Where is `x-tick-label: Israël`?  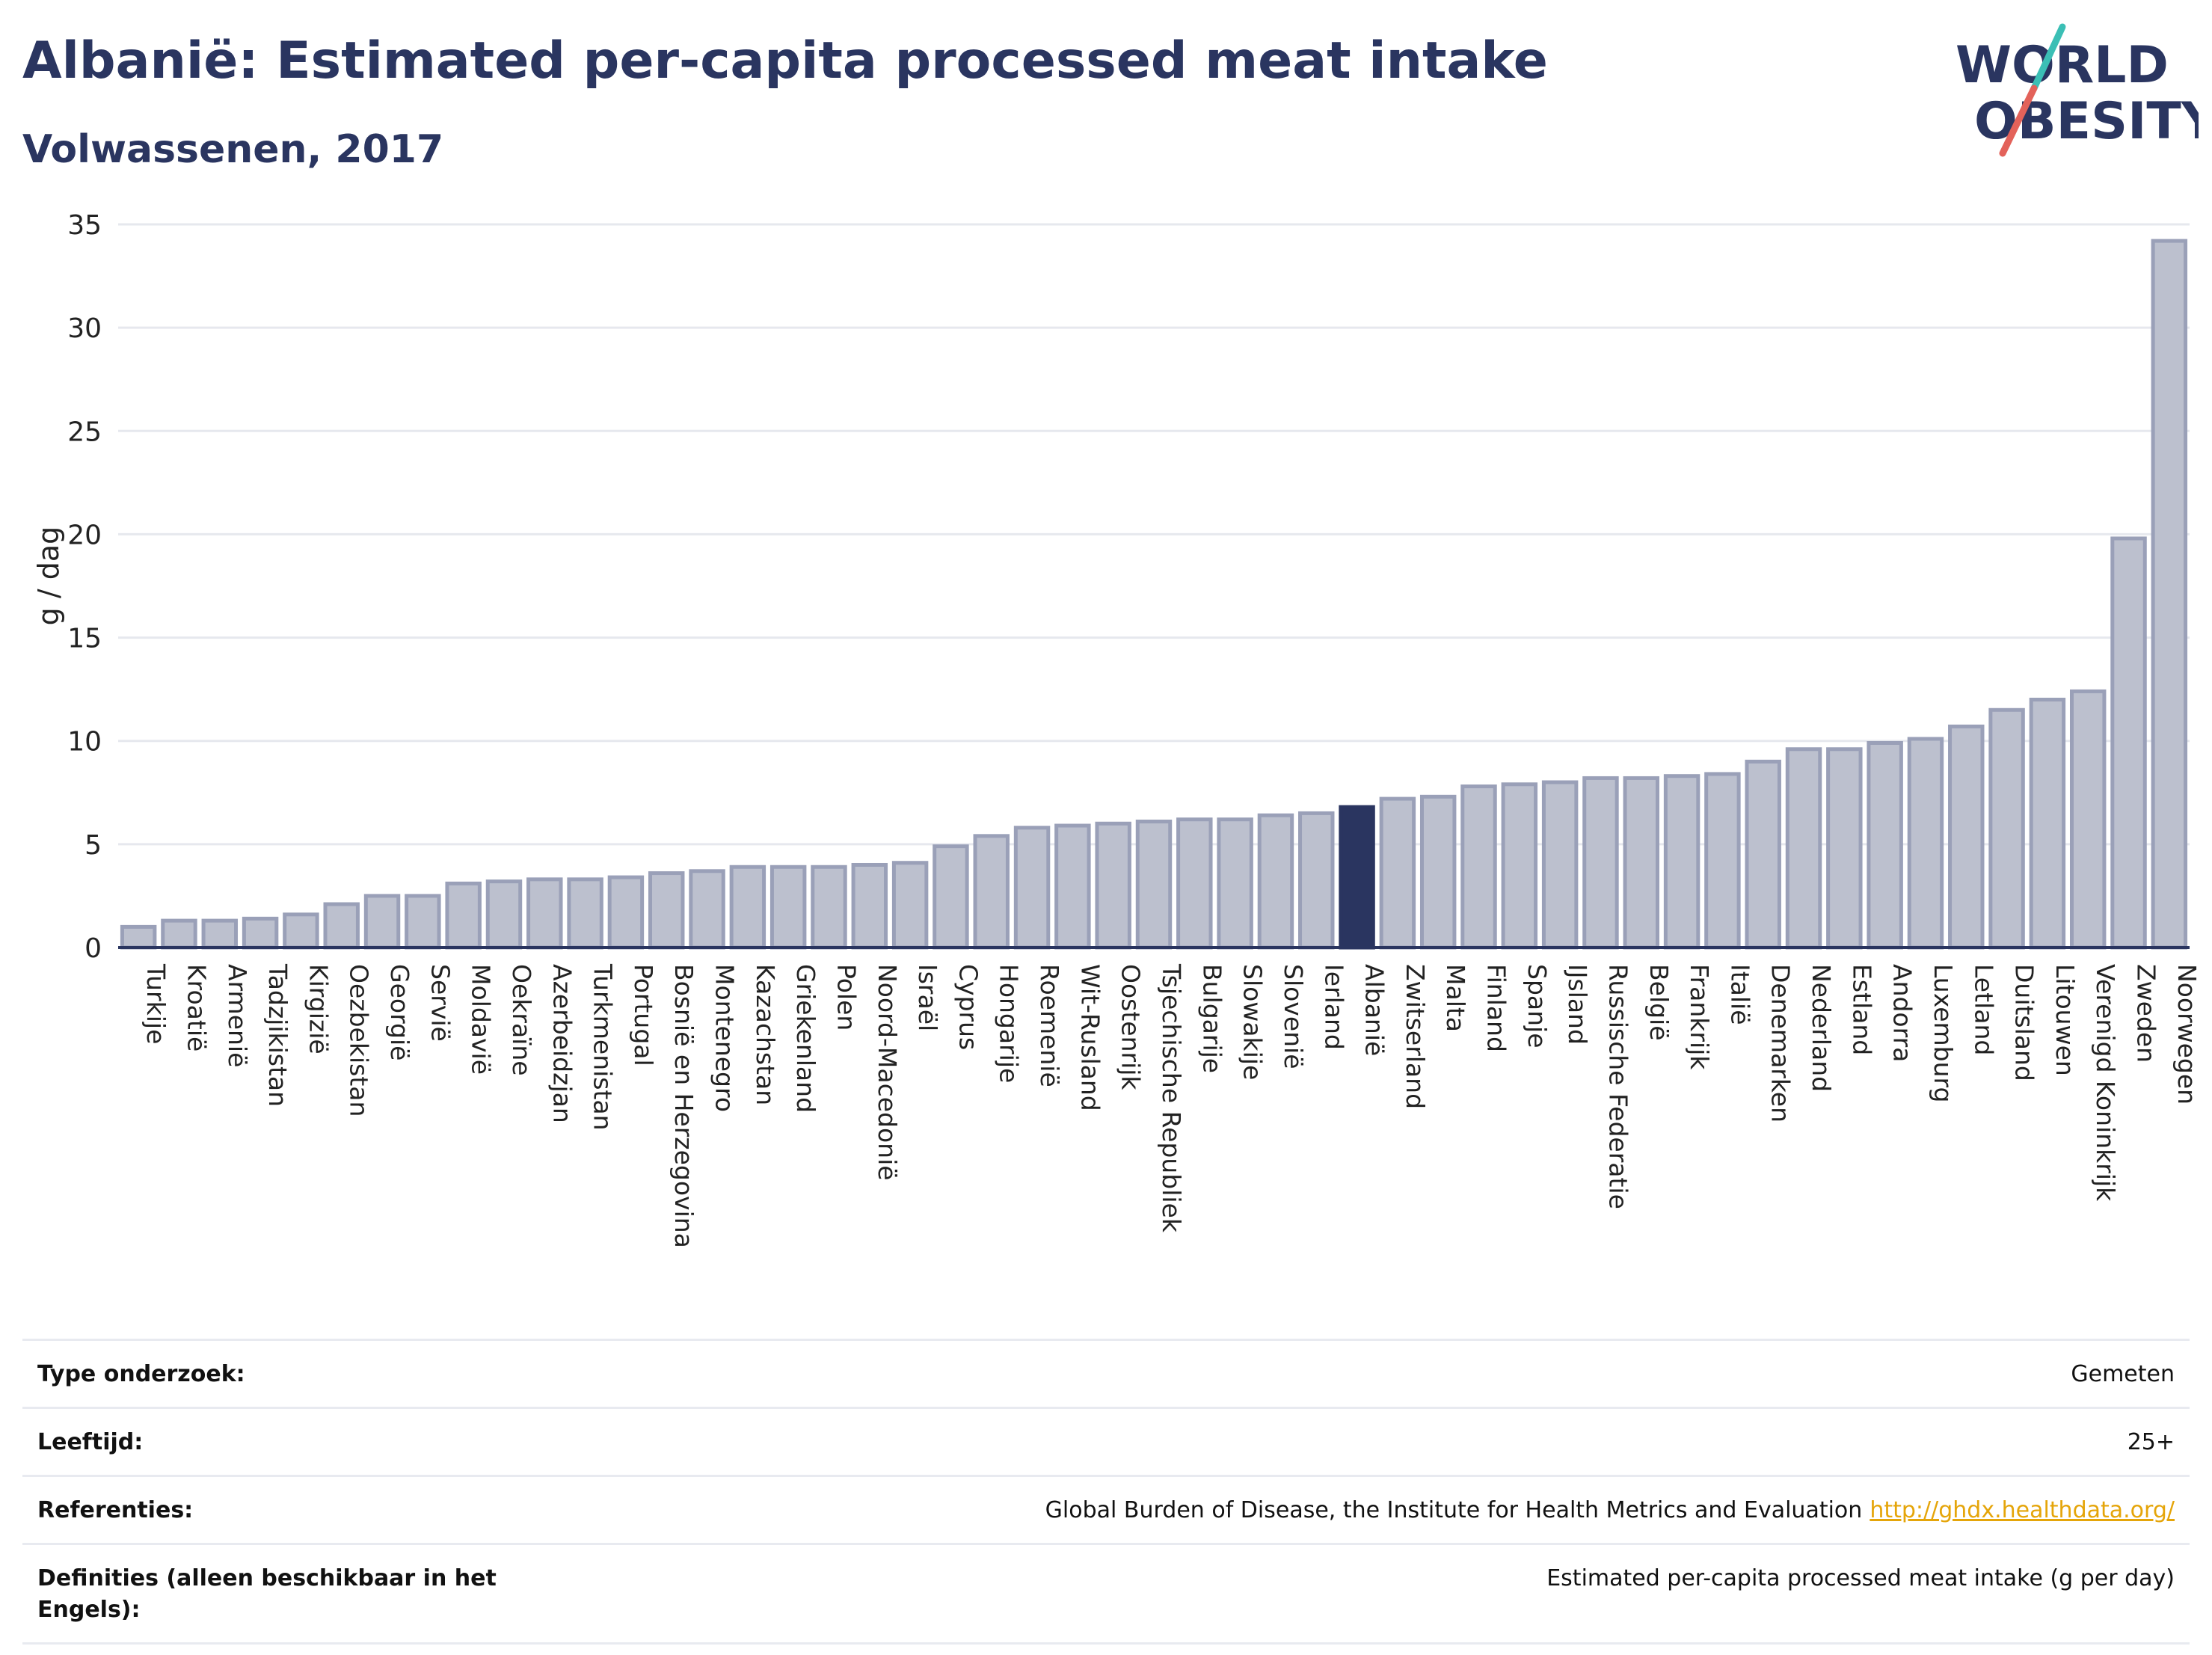
x-tick-label: Israël is located at coordinates (927, 997).